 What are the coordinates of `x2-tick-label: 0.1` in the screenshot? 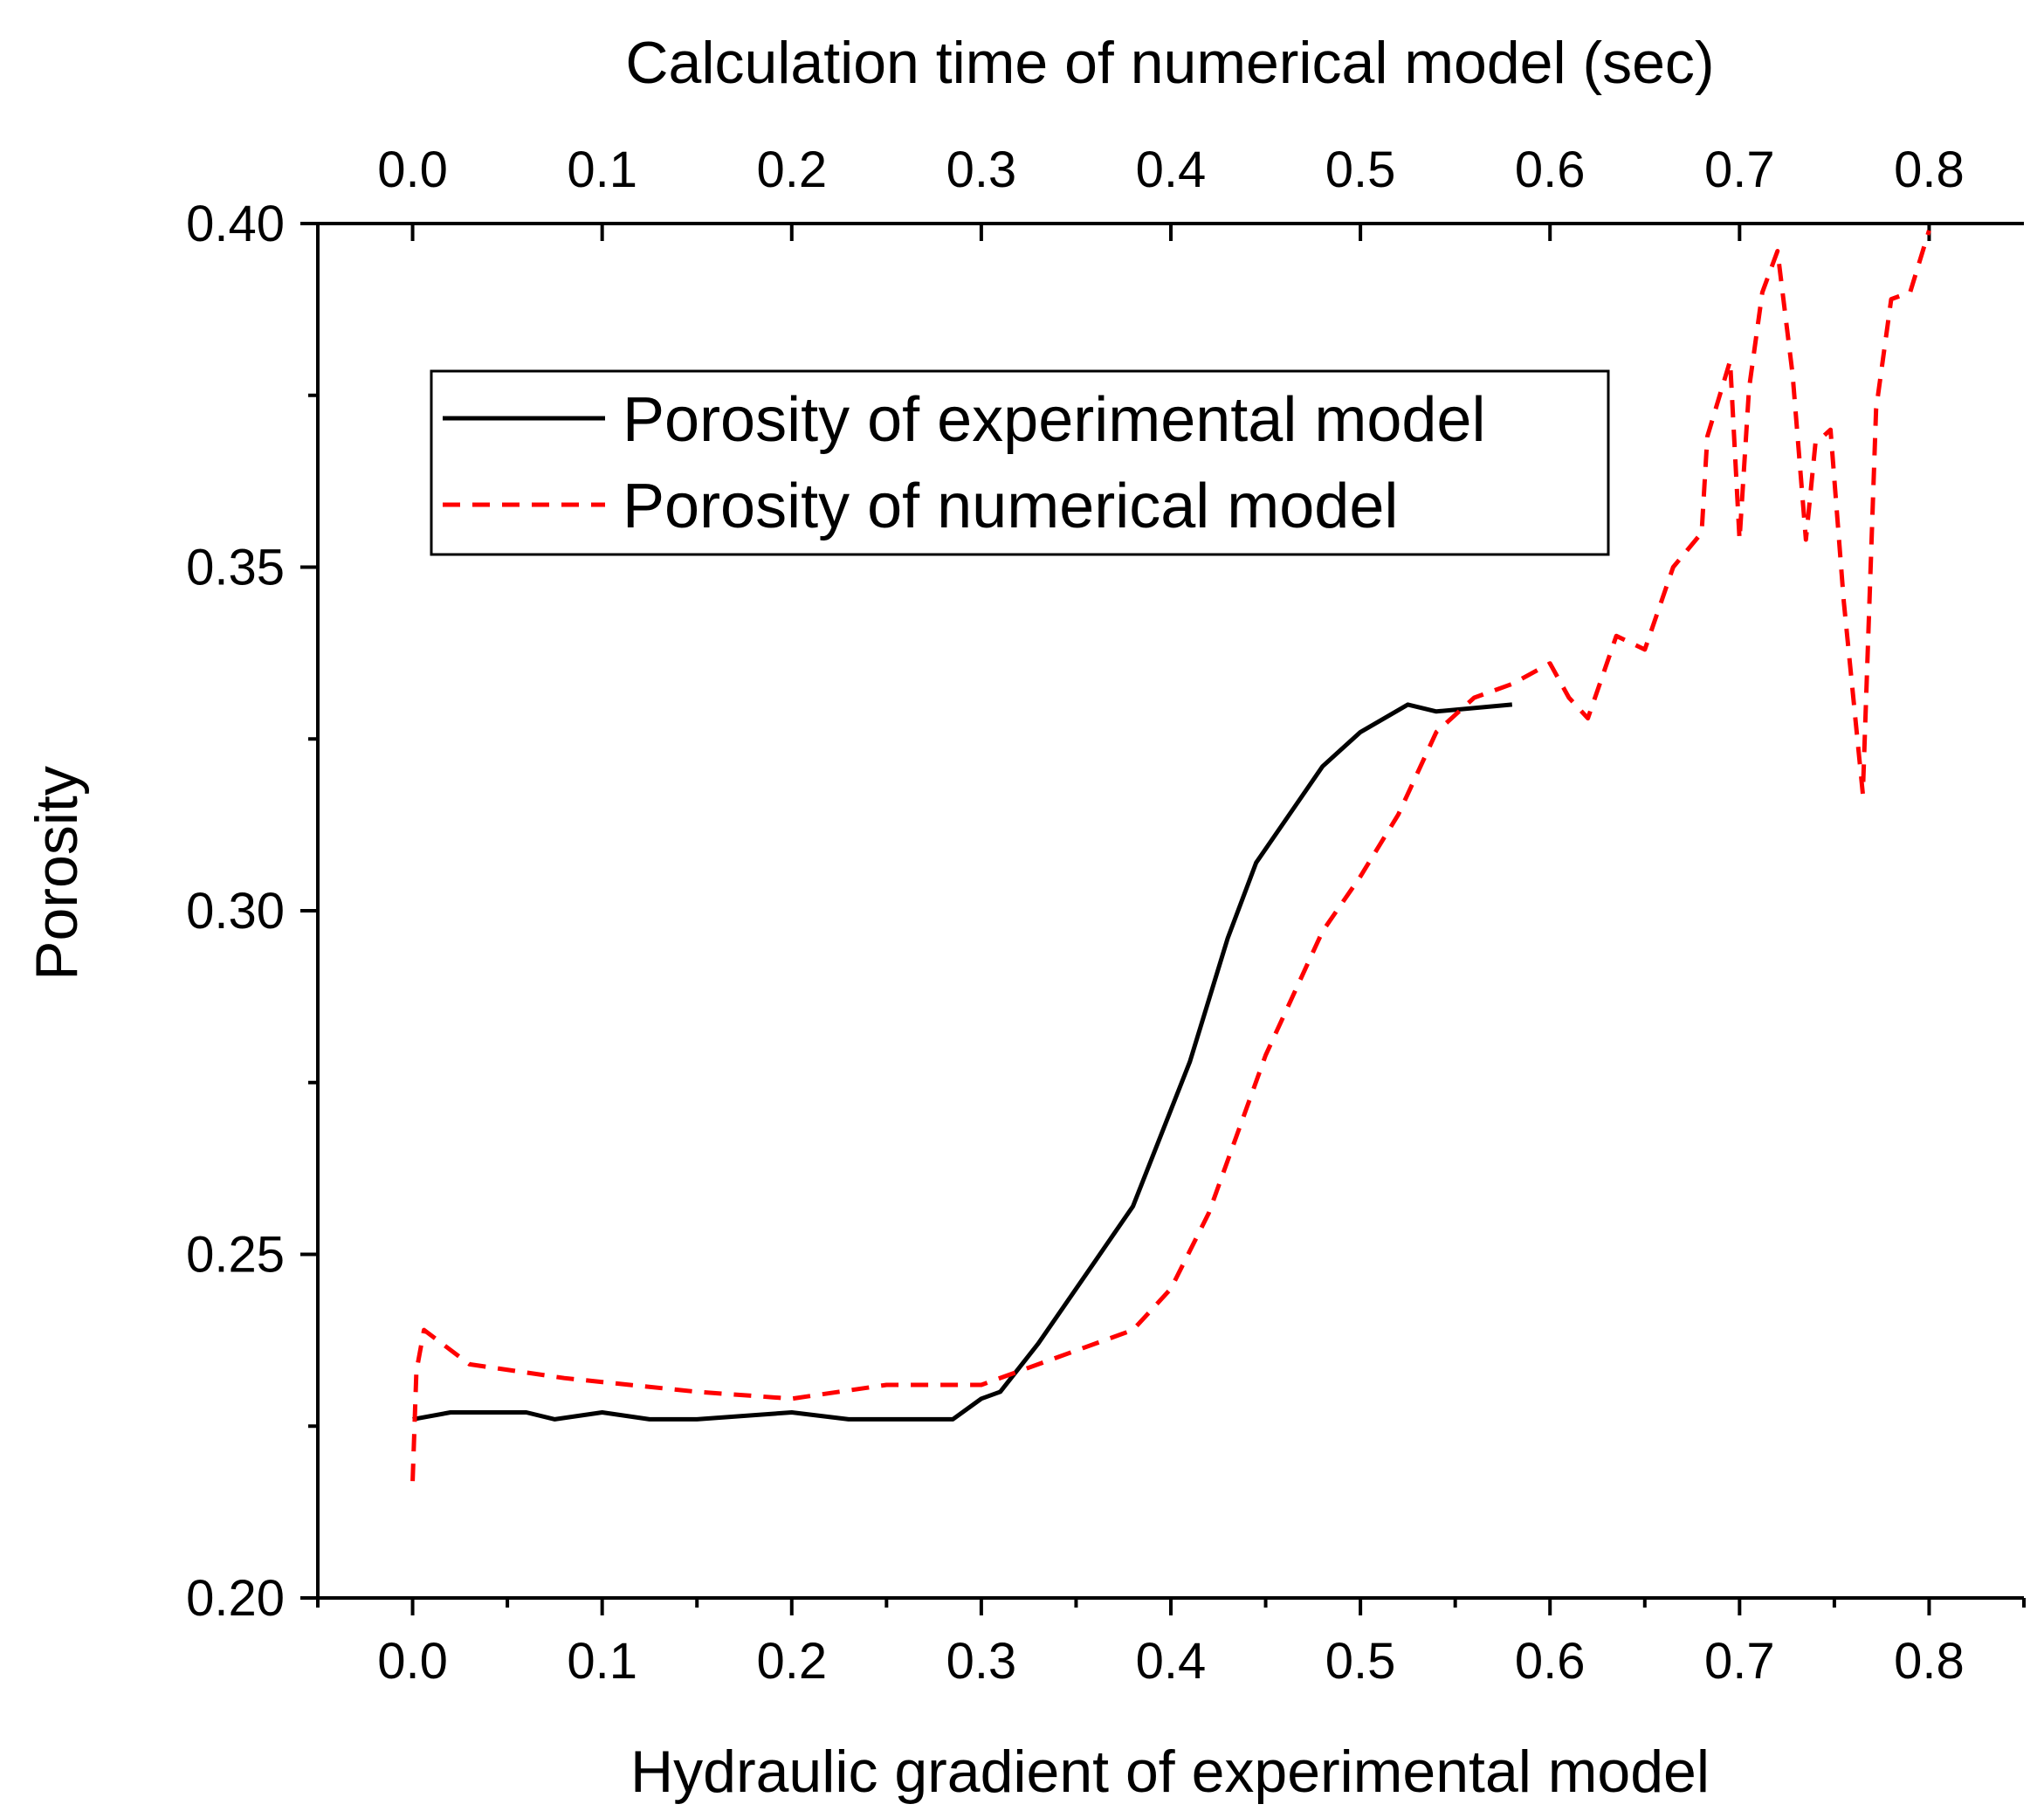 It's located at (602, 169).